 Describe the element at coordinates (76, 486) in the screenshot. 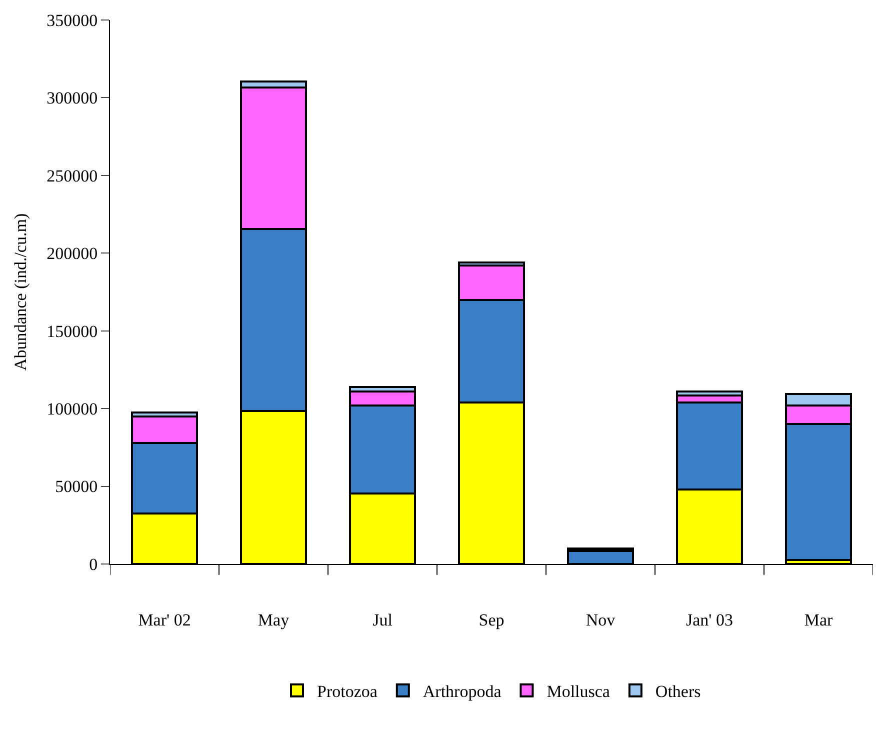

I see `y-tick-label: 50000` at that location.